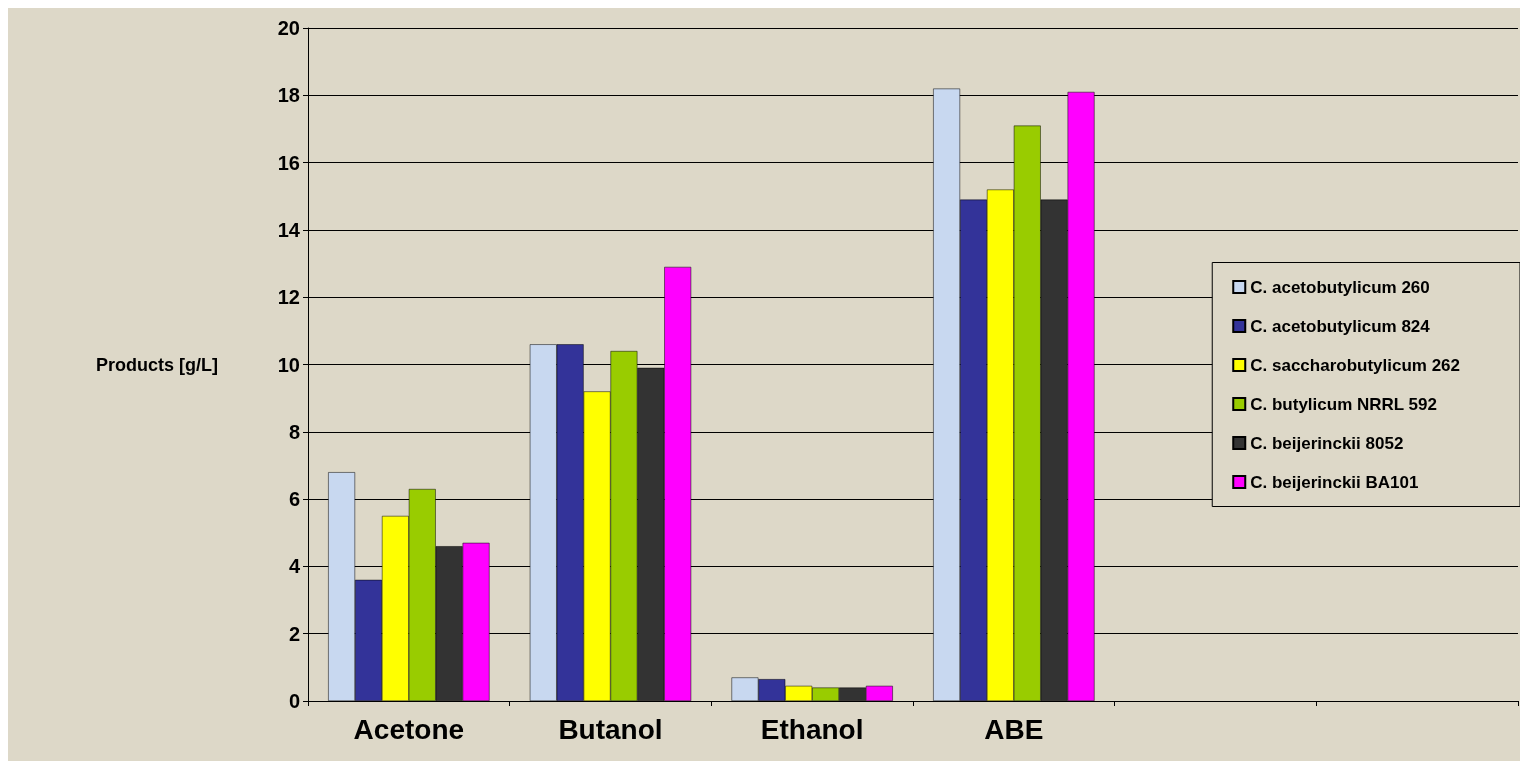 This screenshot has height=769, width=1528. What do you see at coordinates (288, 364) in the screenshot?
I see `y-tick-label: 10` at bounding box center [288, 364].